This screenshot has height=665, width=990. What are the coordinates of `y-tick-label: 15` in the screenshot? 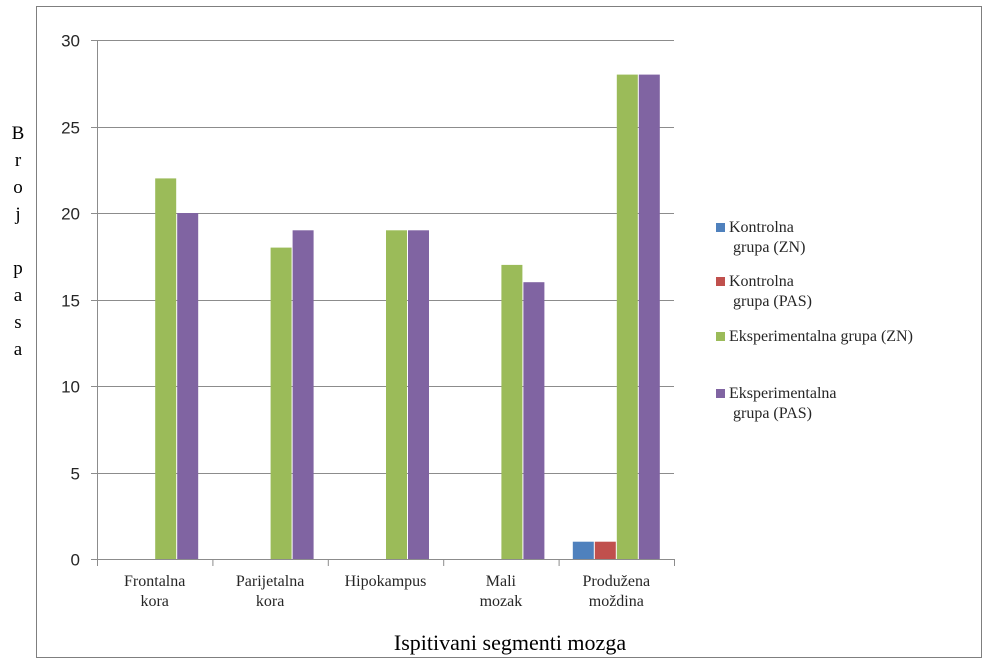 It's located at (70, 301).